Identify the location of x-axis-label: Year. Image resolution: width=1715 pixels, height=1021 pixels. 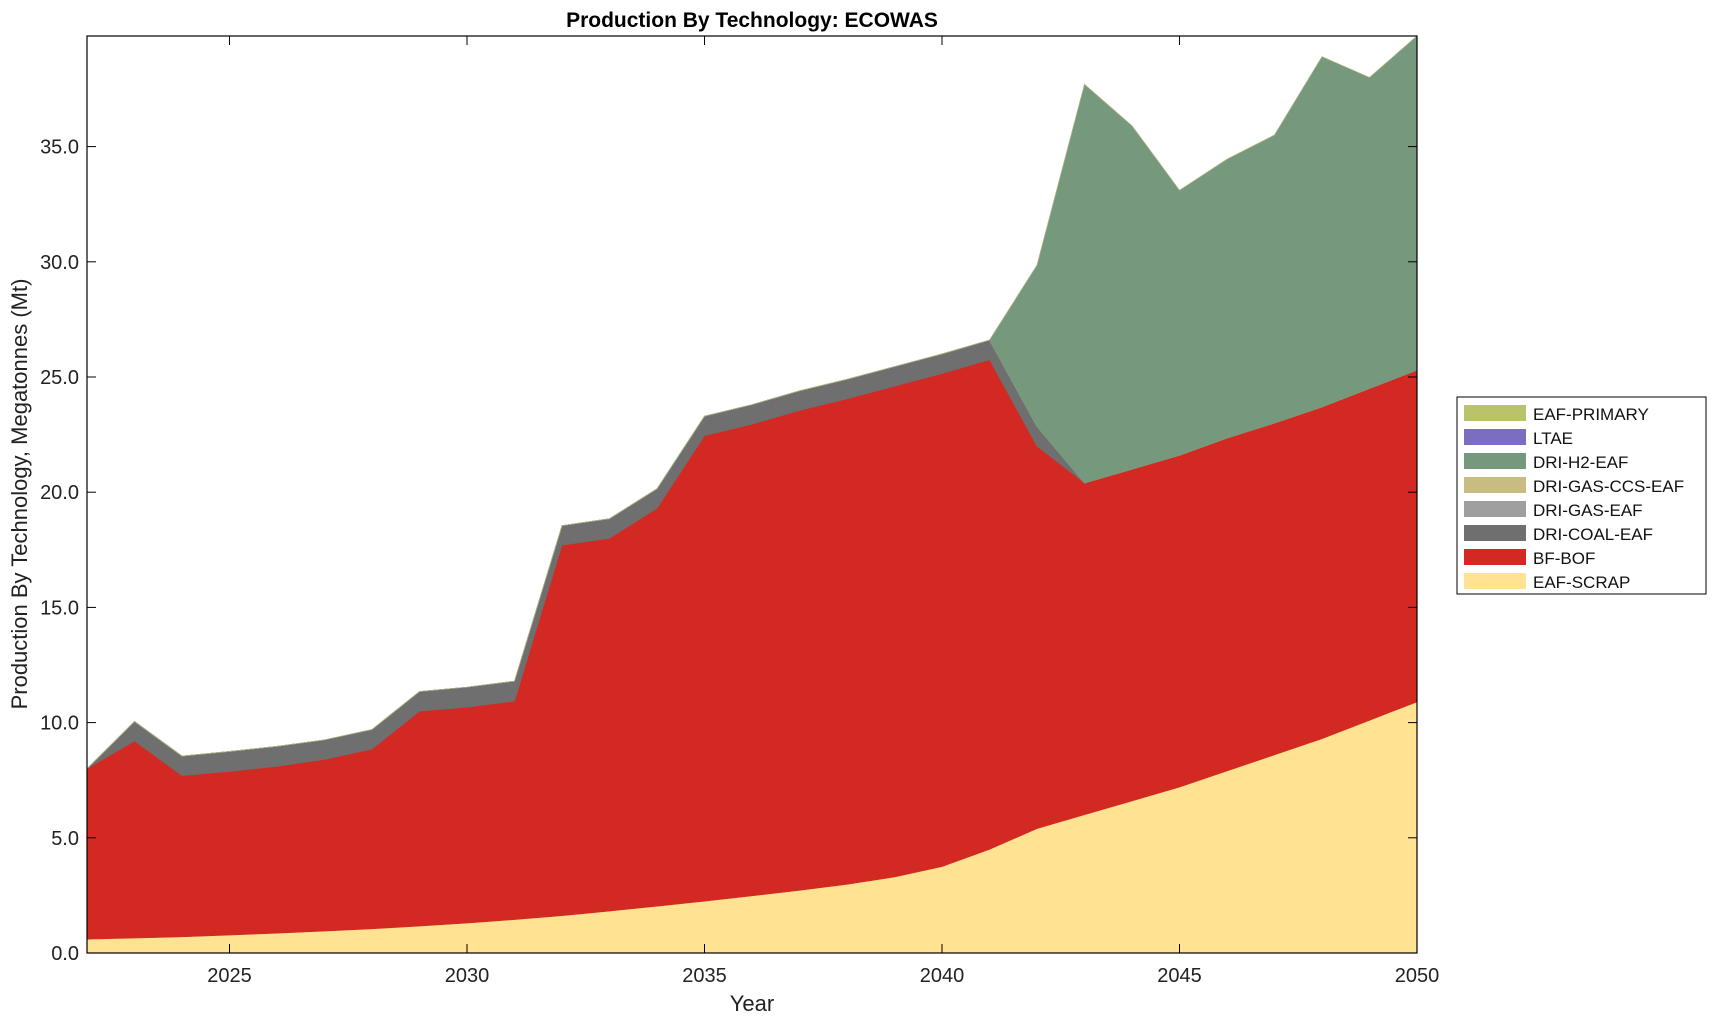
(752, 1003).